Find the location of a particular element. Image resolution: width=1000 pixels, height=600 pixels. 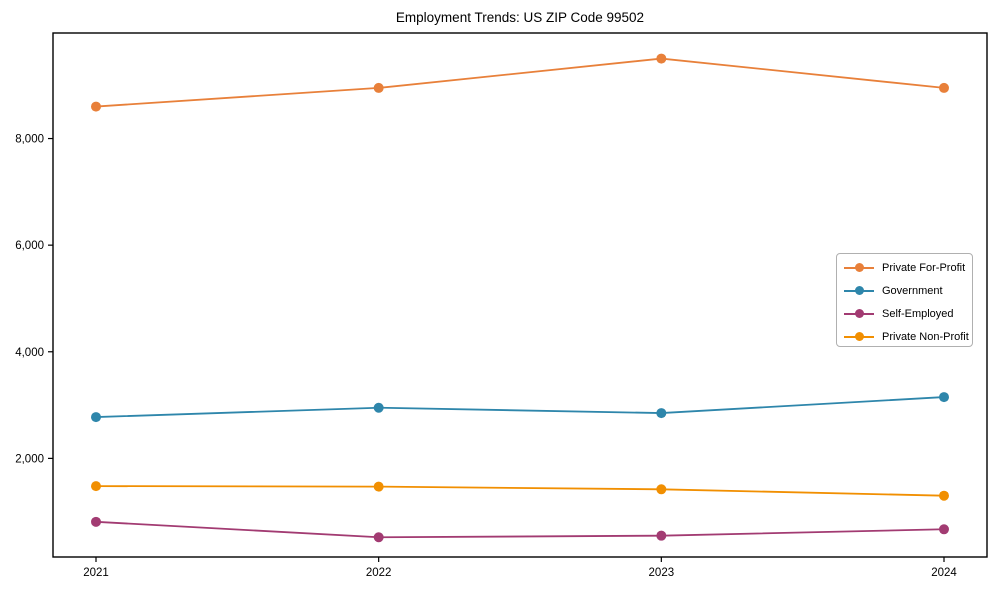

series-line-private-for-profit is located at coordinates (520, 82).